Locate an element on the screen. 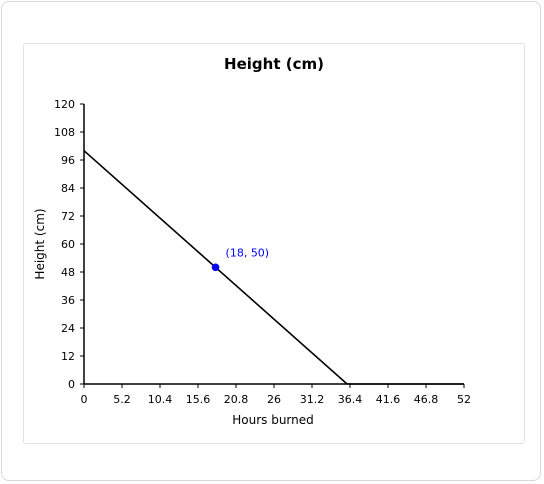 The image size is (544, 484). y-tick-label: 60 is located at coordinates (68, 244).